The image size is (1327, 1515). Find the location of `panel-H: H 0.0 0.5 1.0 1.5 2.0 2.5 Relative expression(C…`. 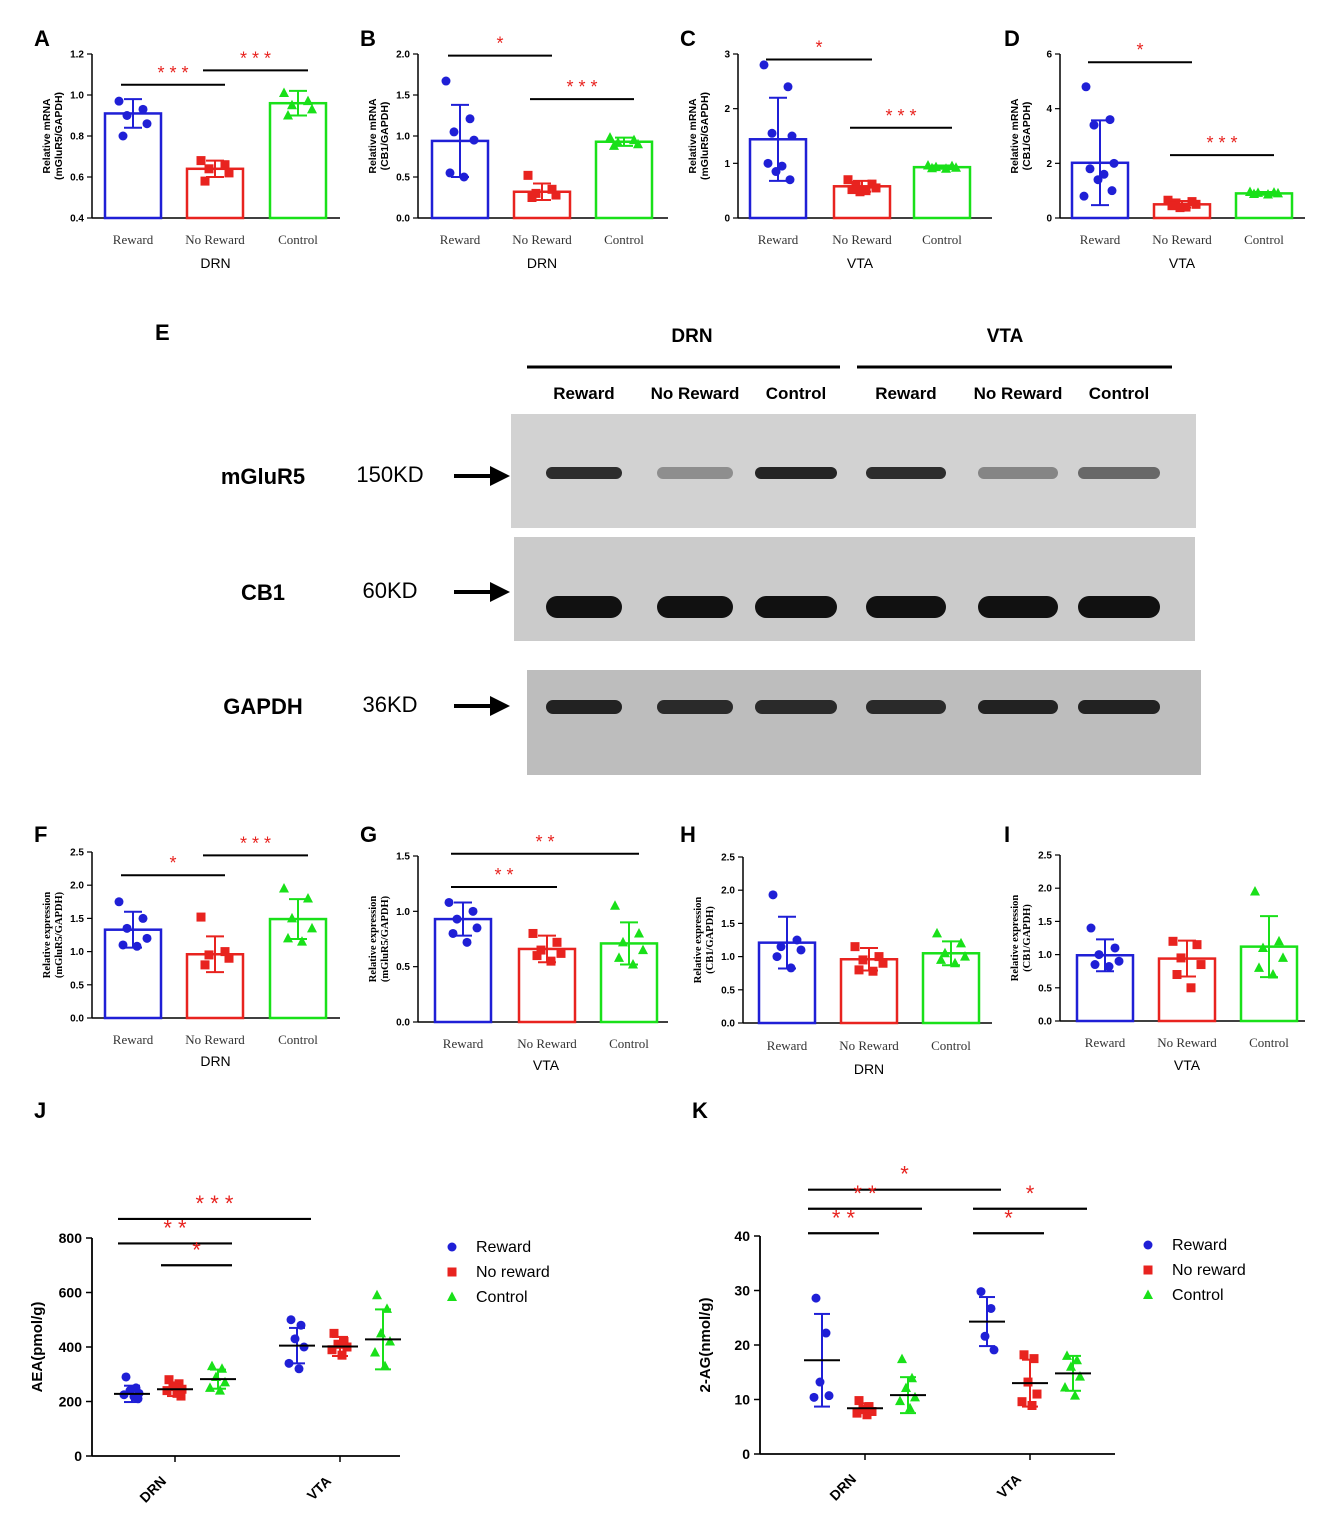

panel-H: H 0.0 0.5 1.0 1.5 2.0 2.5 Relative expression(C… is located at coordinates (836, 949).